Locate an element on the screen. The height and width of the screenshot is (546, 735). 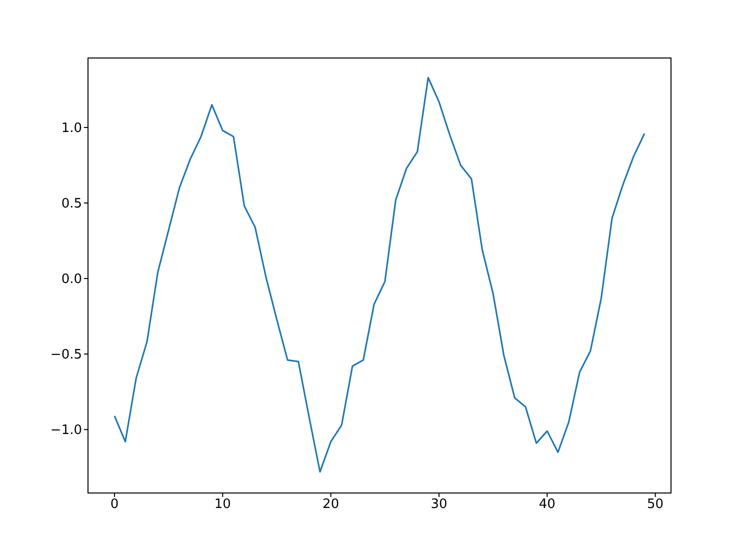
y-tick-label: −0.5 is located at coordinates (66, 355).